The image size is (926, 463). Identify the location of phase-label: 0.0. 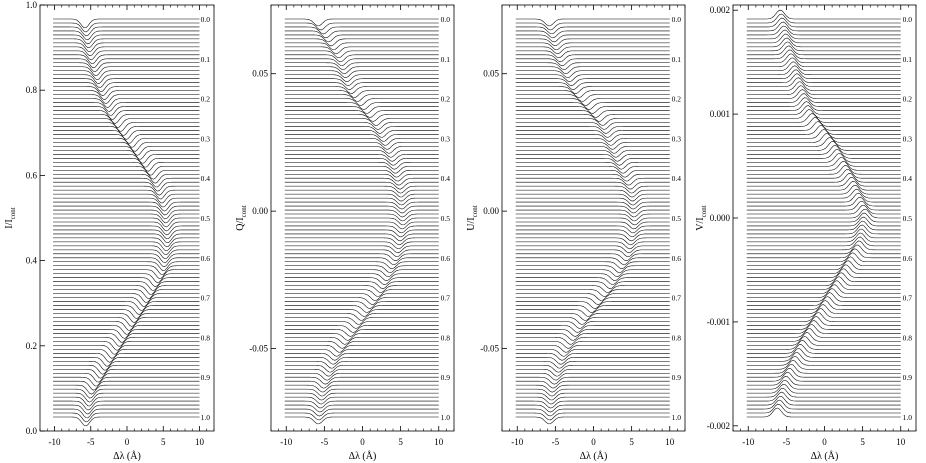
(908, 19).